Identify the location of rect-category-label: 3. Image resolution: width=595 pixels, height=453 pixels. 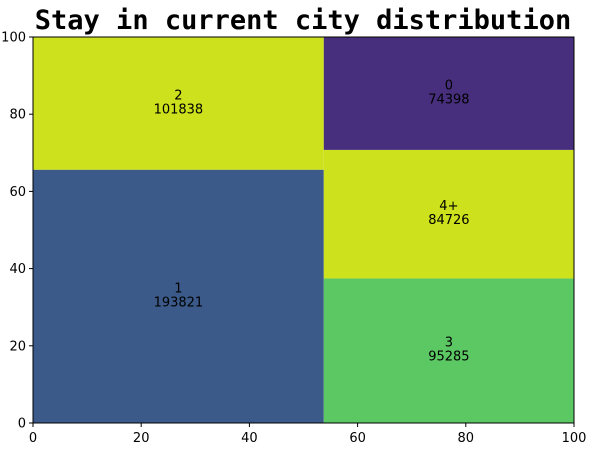
(449, 343).